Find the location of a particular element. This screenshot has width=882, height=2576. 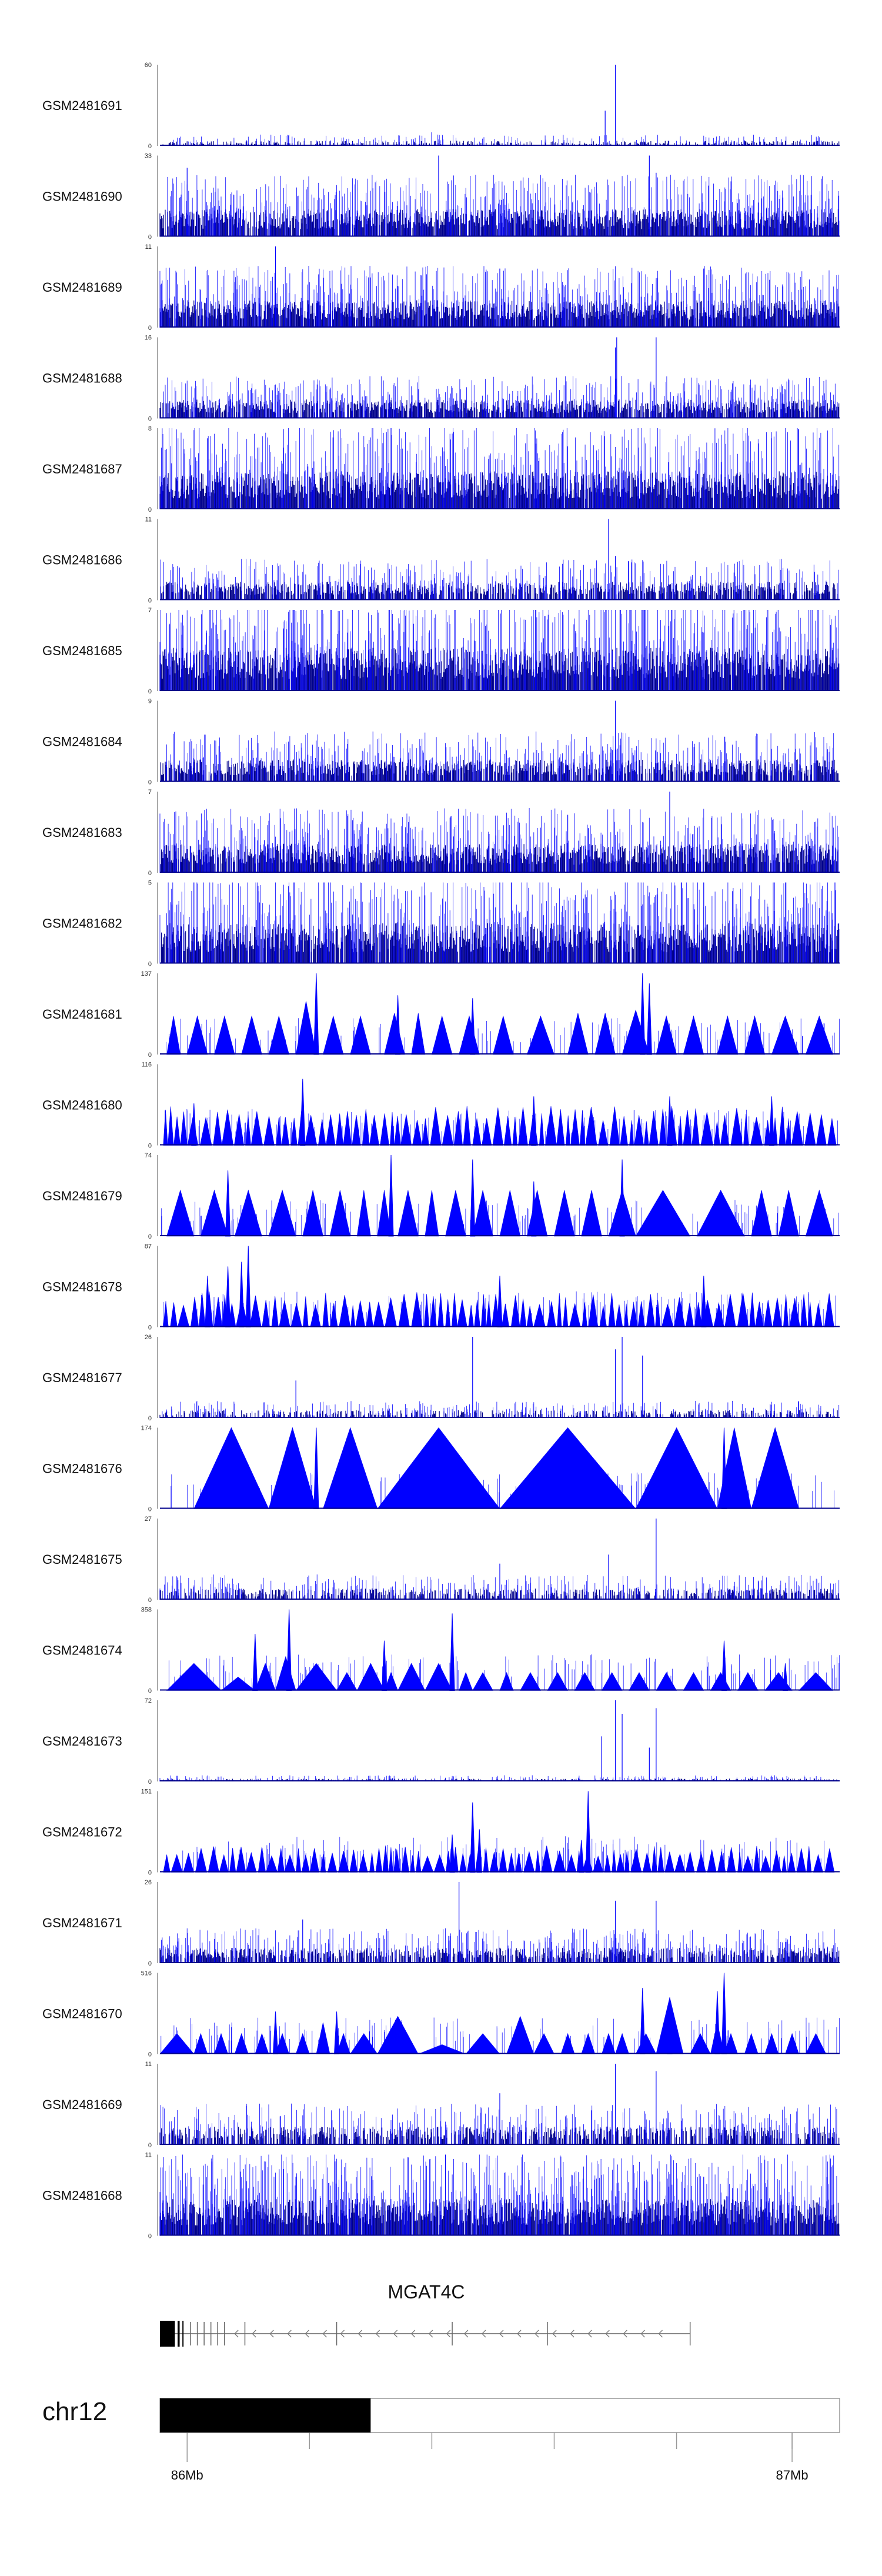

y-max-tick: 8 is located at coordinates (150, 428).